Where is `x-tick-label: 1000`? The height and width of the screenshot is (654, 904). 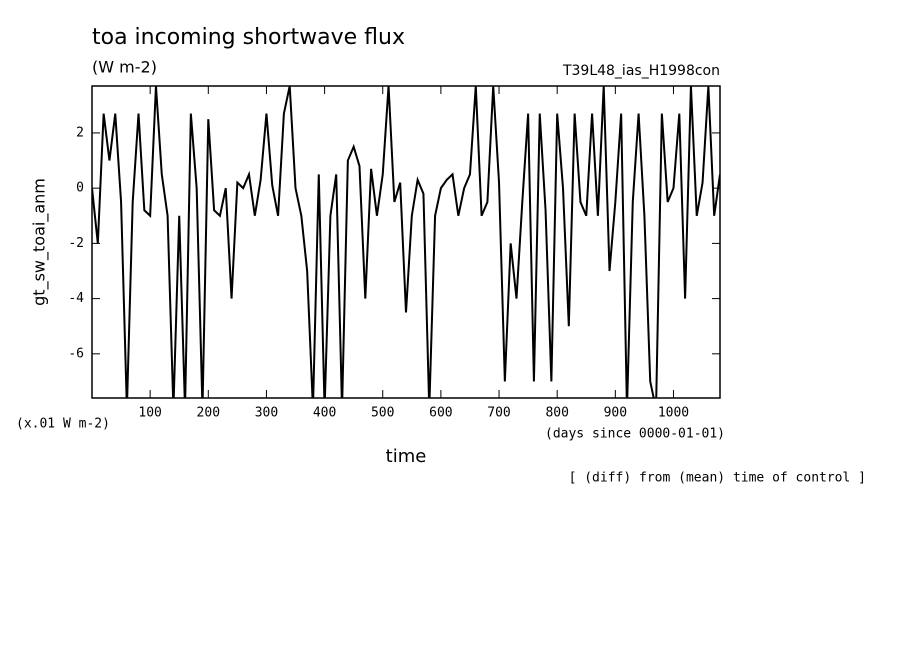
x-tick-label: 1000 is located at coordinates (673, 413).